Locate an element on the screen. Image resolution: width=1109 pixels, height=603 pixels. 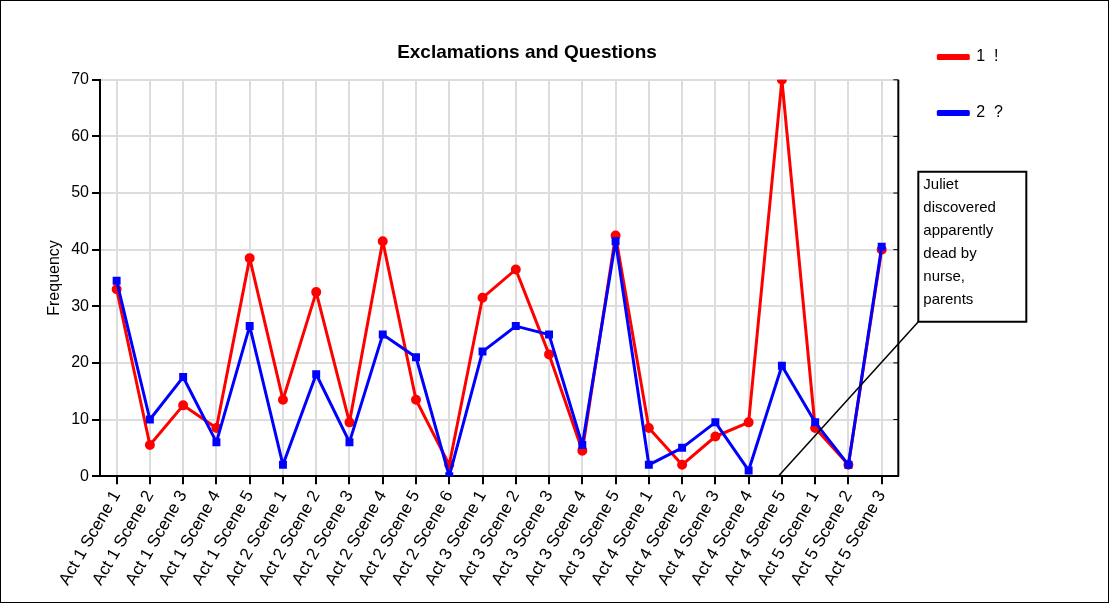
y-tick-label: 0 is located at coordinates (85, 475).